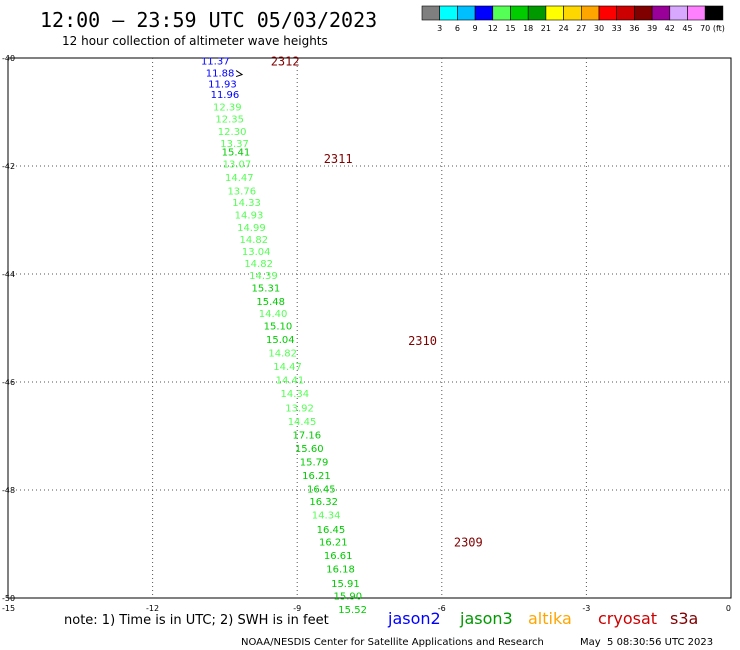 This screenshot has width=740, height=650. What do you see at coordinates (338, 556) in the screenshot?
I see `wave-height-label: 16.61` at bounding box center [338, 556].